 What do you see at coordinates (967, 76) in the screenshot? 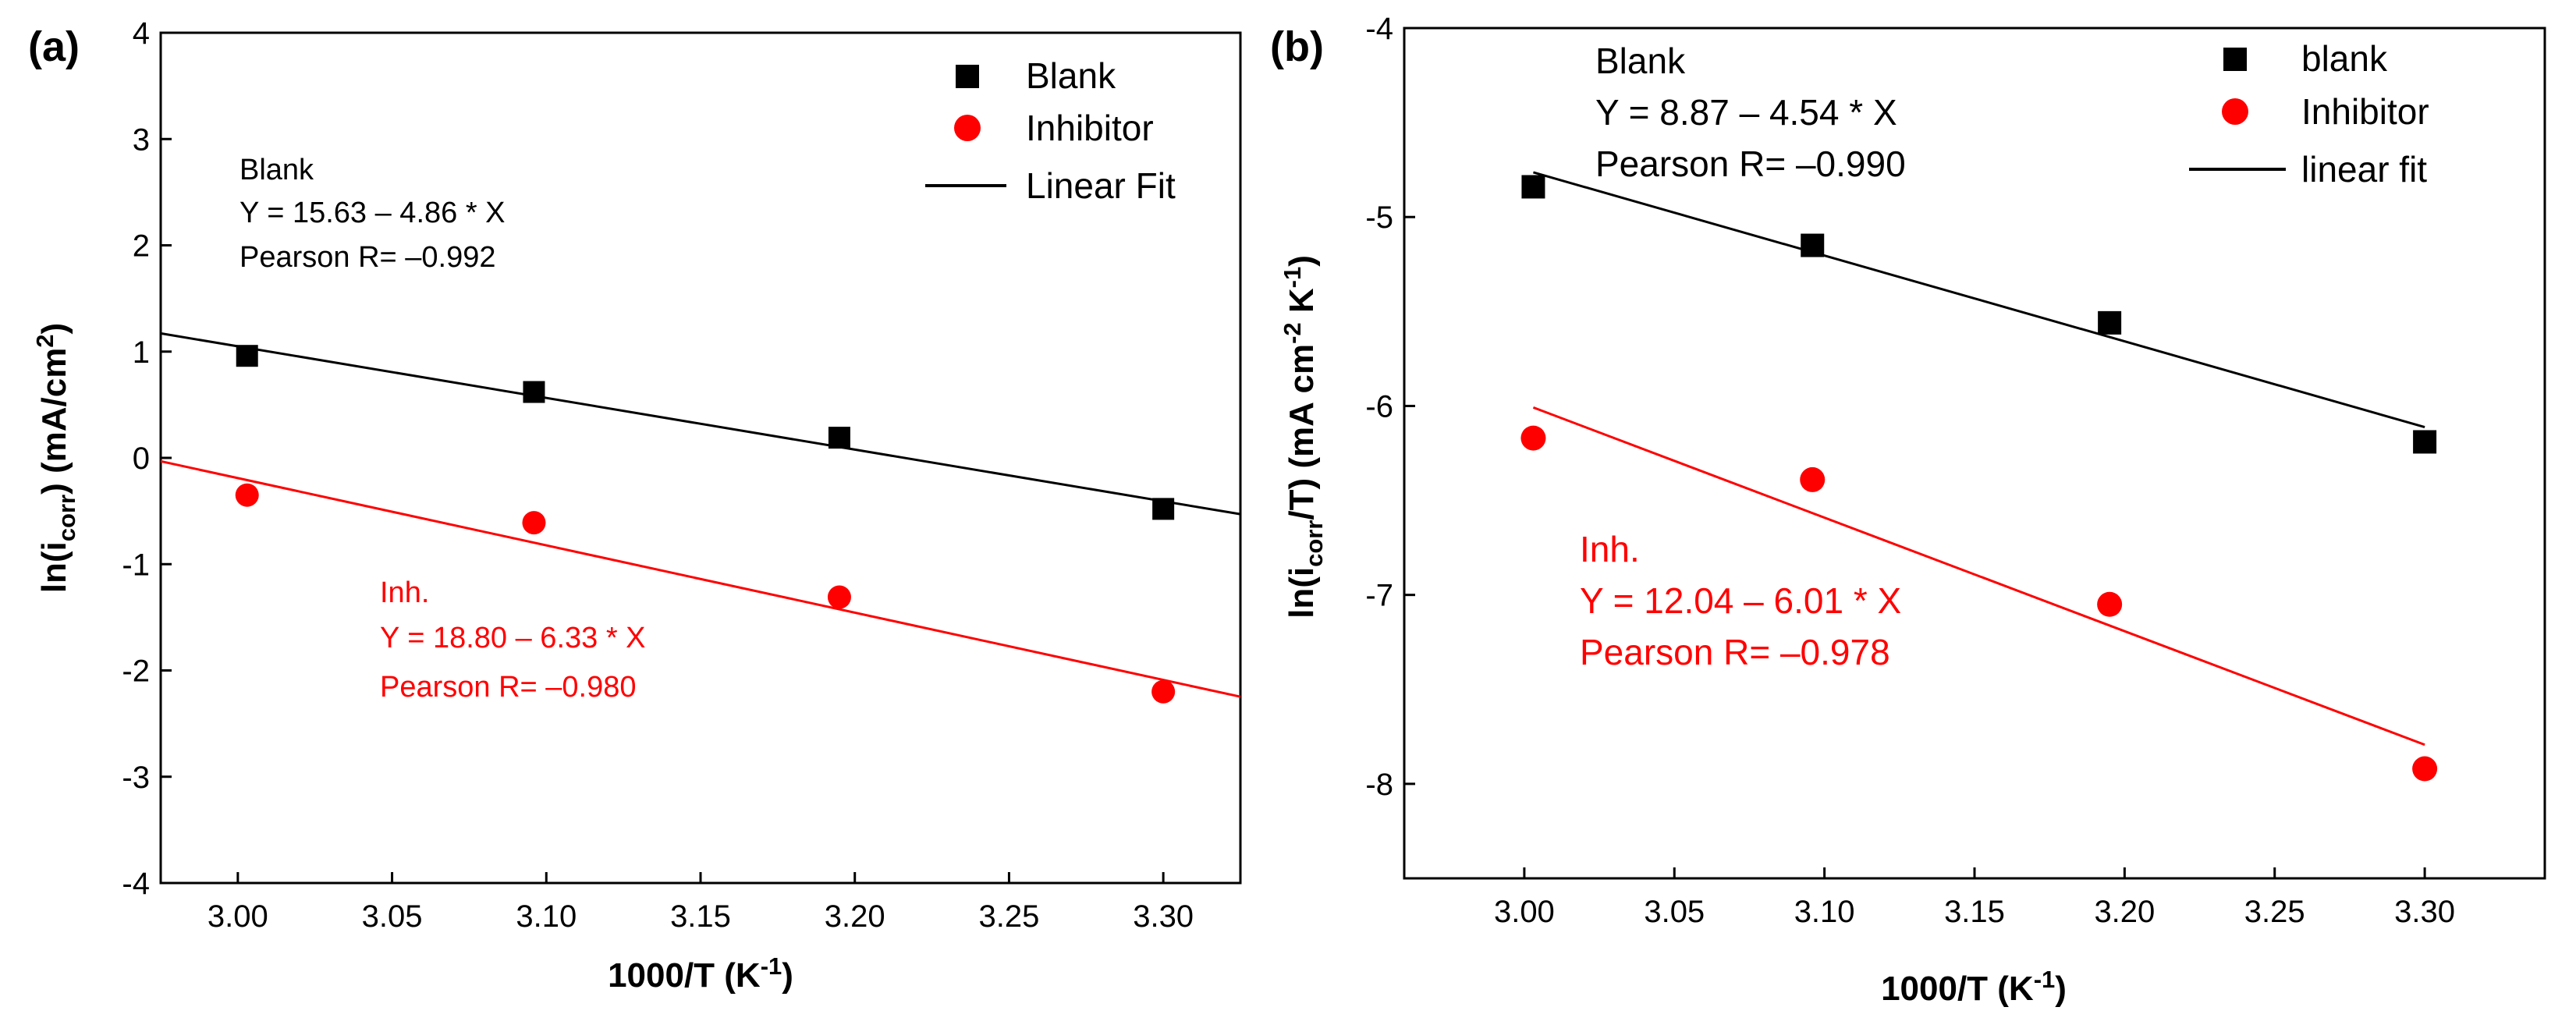
I see `panel-a-legend-blank-marker` at bounding box center [967, 76].